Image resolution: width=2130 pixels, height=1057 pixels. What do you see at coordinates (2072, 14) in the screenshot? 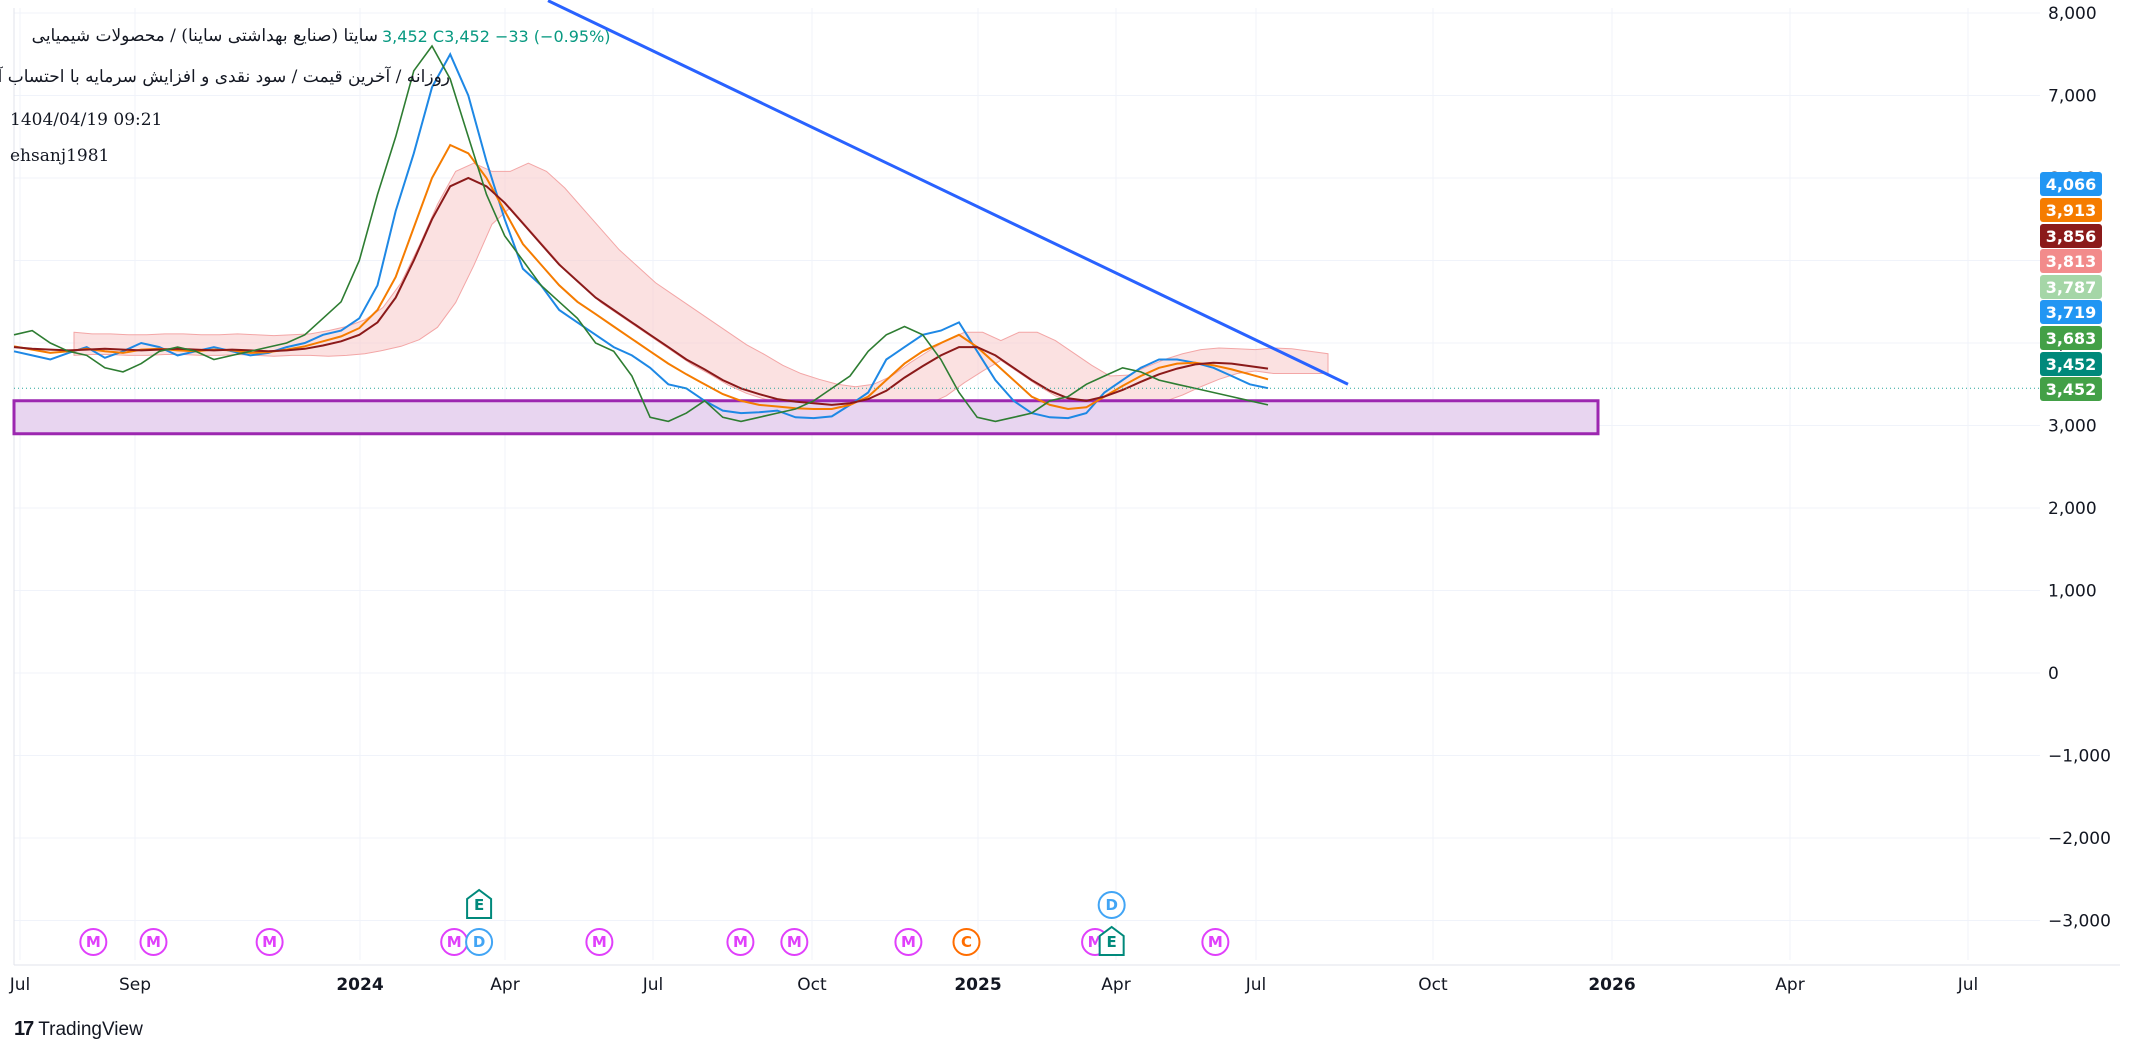
I see `y-tick-label: 8,000` at bounding box center [2072, 14].